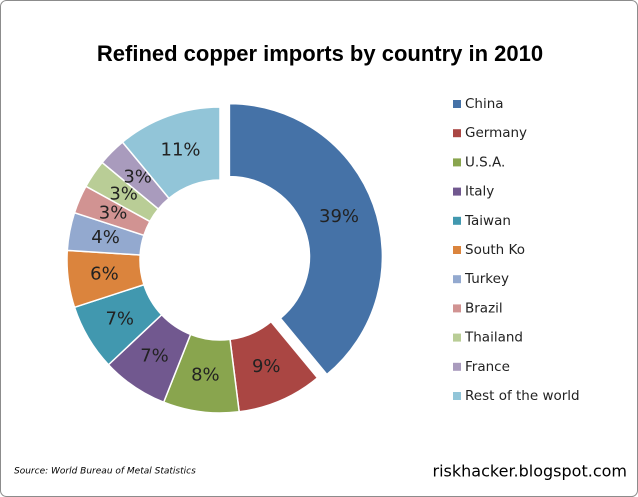 The image size is (638, 497). I want to click on slice-label: 6%, so click(104, 274).